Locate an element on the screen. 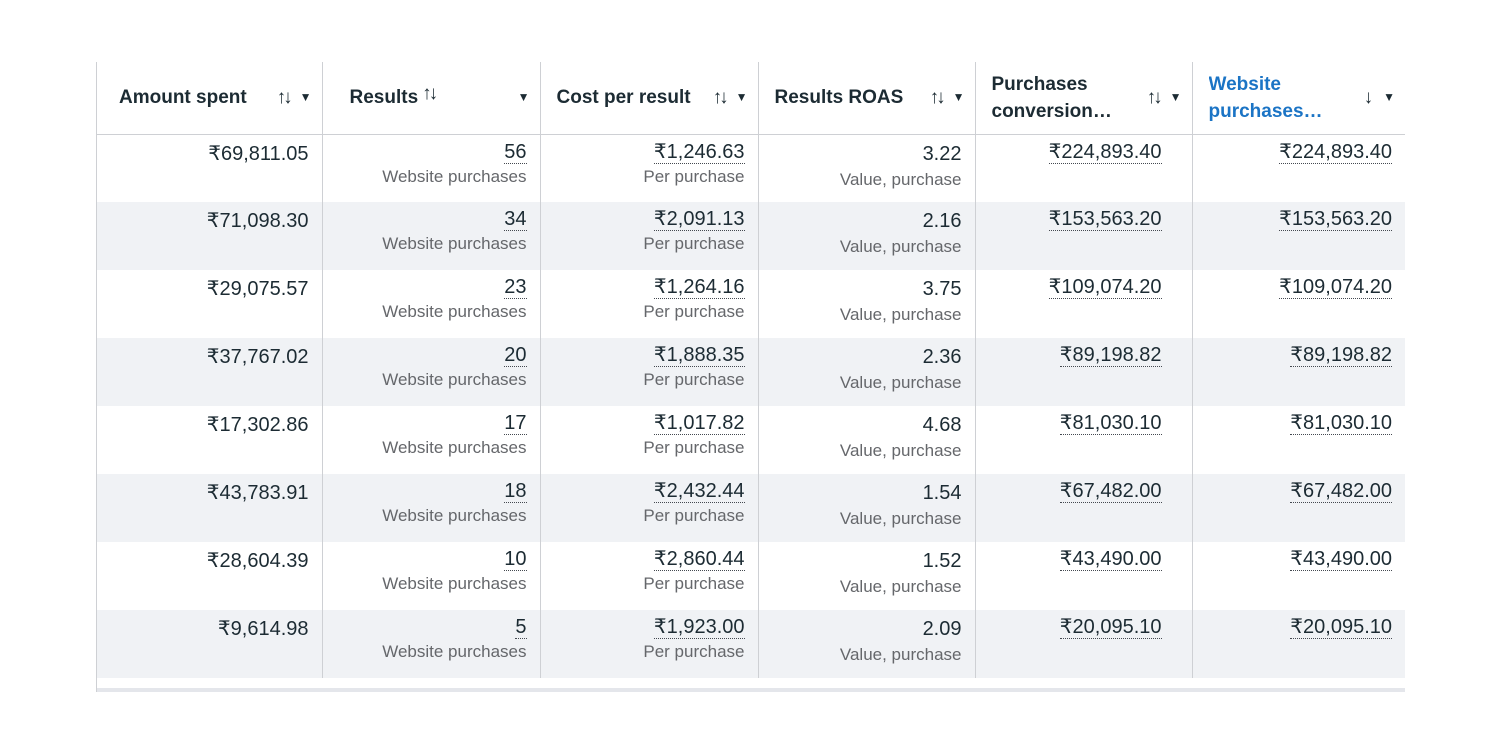 The width and height of the screenshot is (1500, 750). cell-results: 20 Website purchases is located at coordinates (431, 372).